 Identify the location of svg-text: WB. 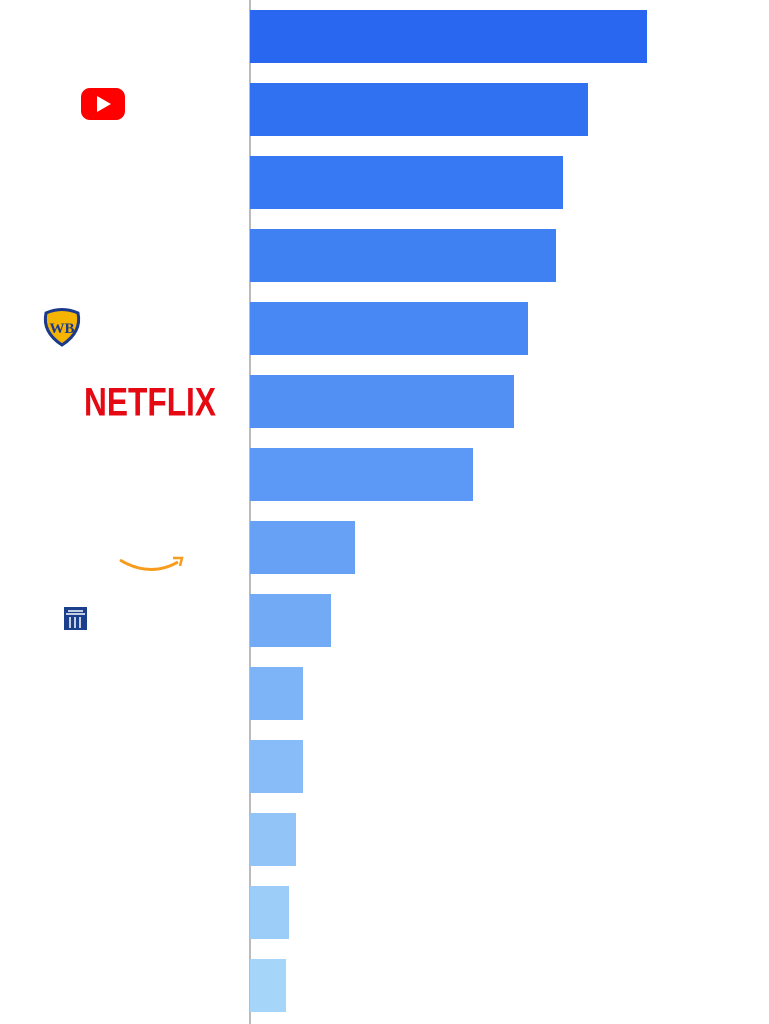
(61, 329).